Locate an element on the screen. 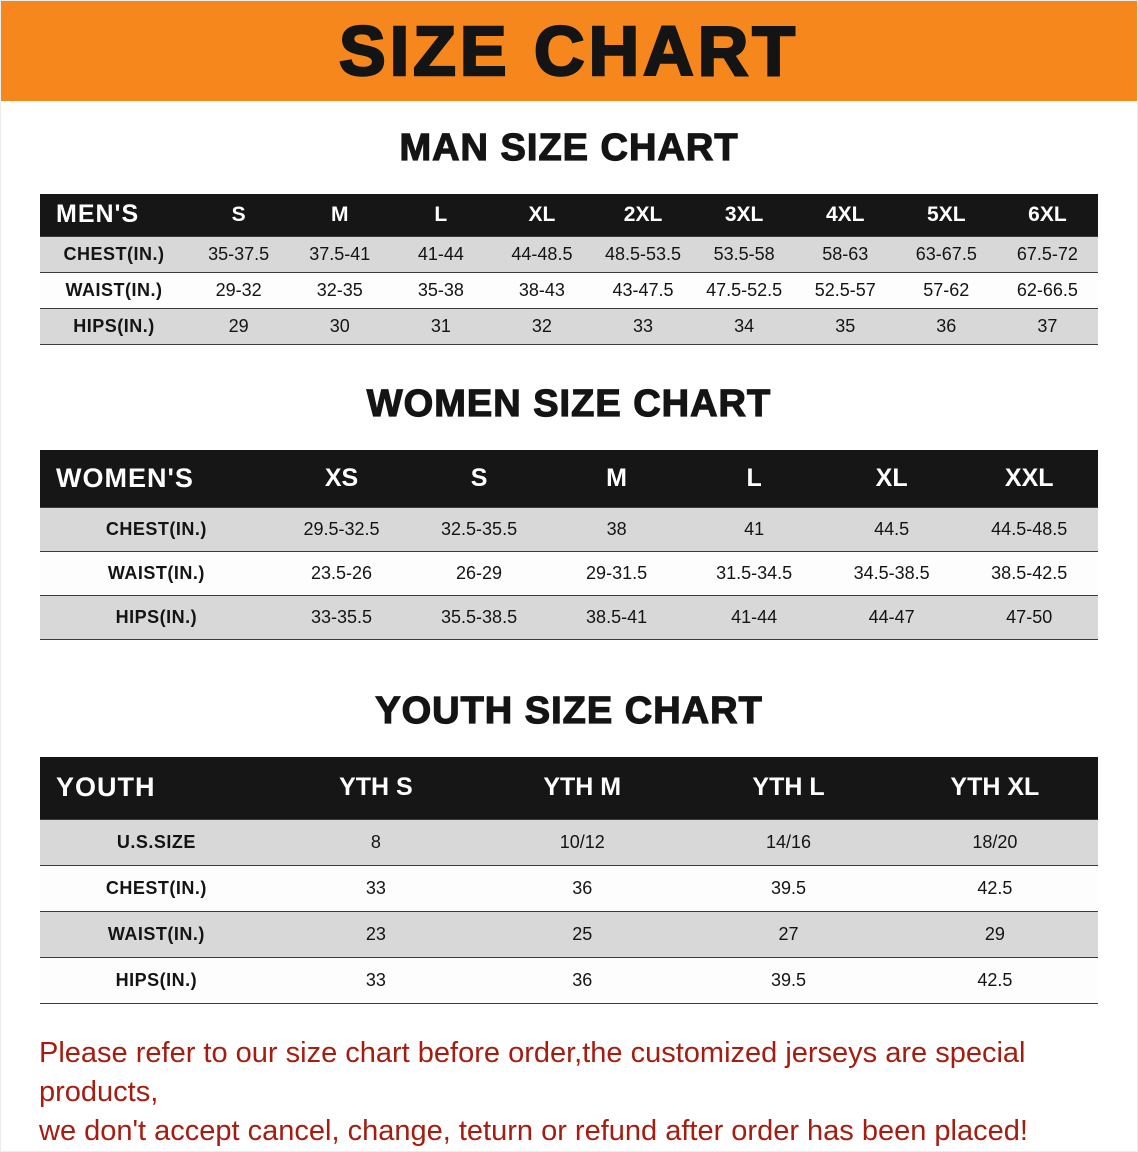  table-row: HIPS(IN.) 33 36 39.5 42.5 is located at coordinates (569, 980).